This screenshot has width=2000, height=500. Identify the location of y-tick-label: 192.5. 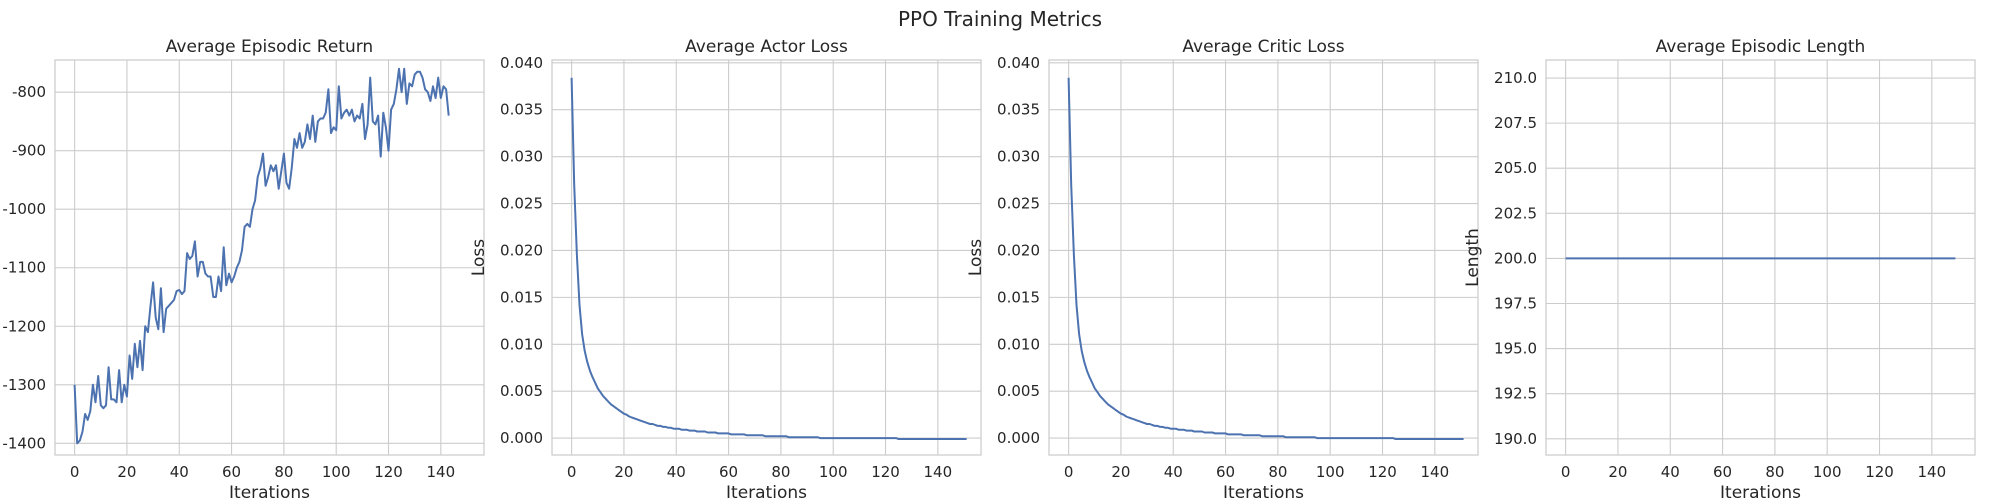
(1515, 394).